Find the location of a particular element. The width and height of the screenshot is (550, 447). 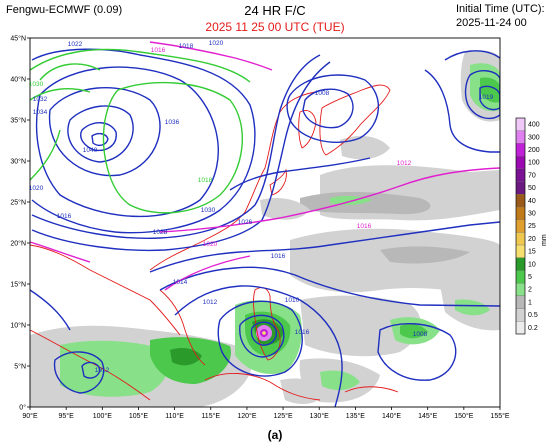

colorbar-label: 70 is located at coordinates (532, 175).